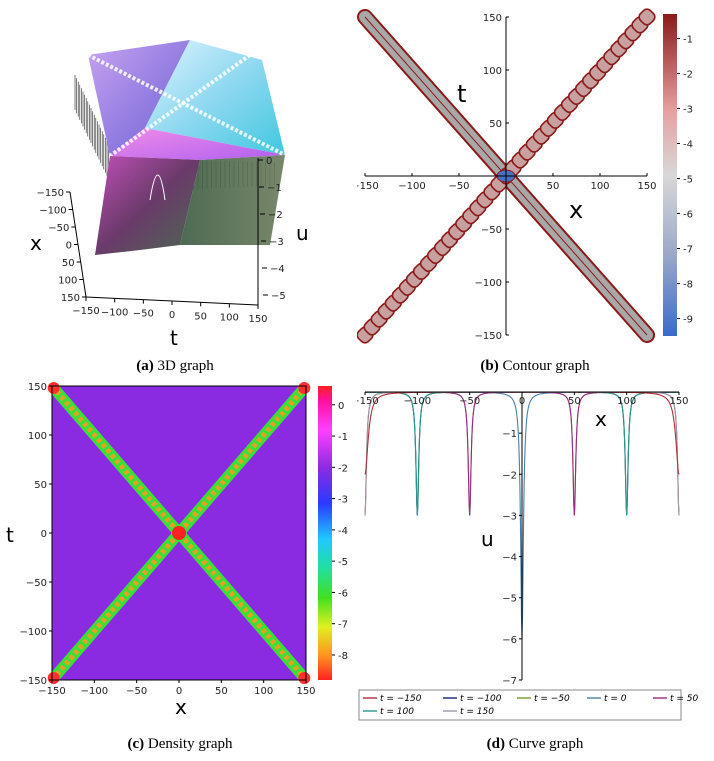 This screenshot has height=761, width=714. I want to click on u-tick-label: 0, so click(269, 161).